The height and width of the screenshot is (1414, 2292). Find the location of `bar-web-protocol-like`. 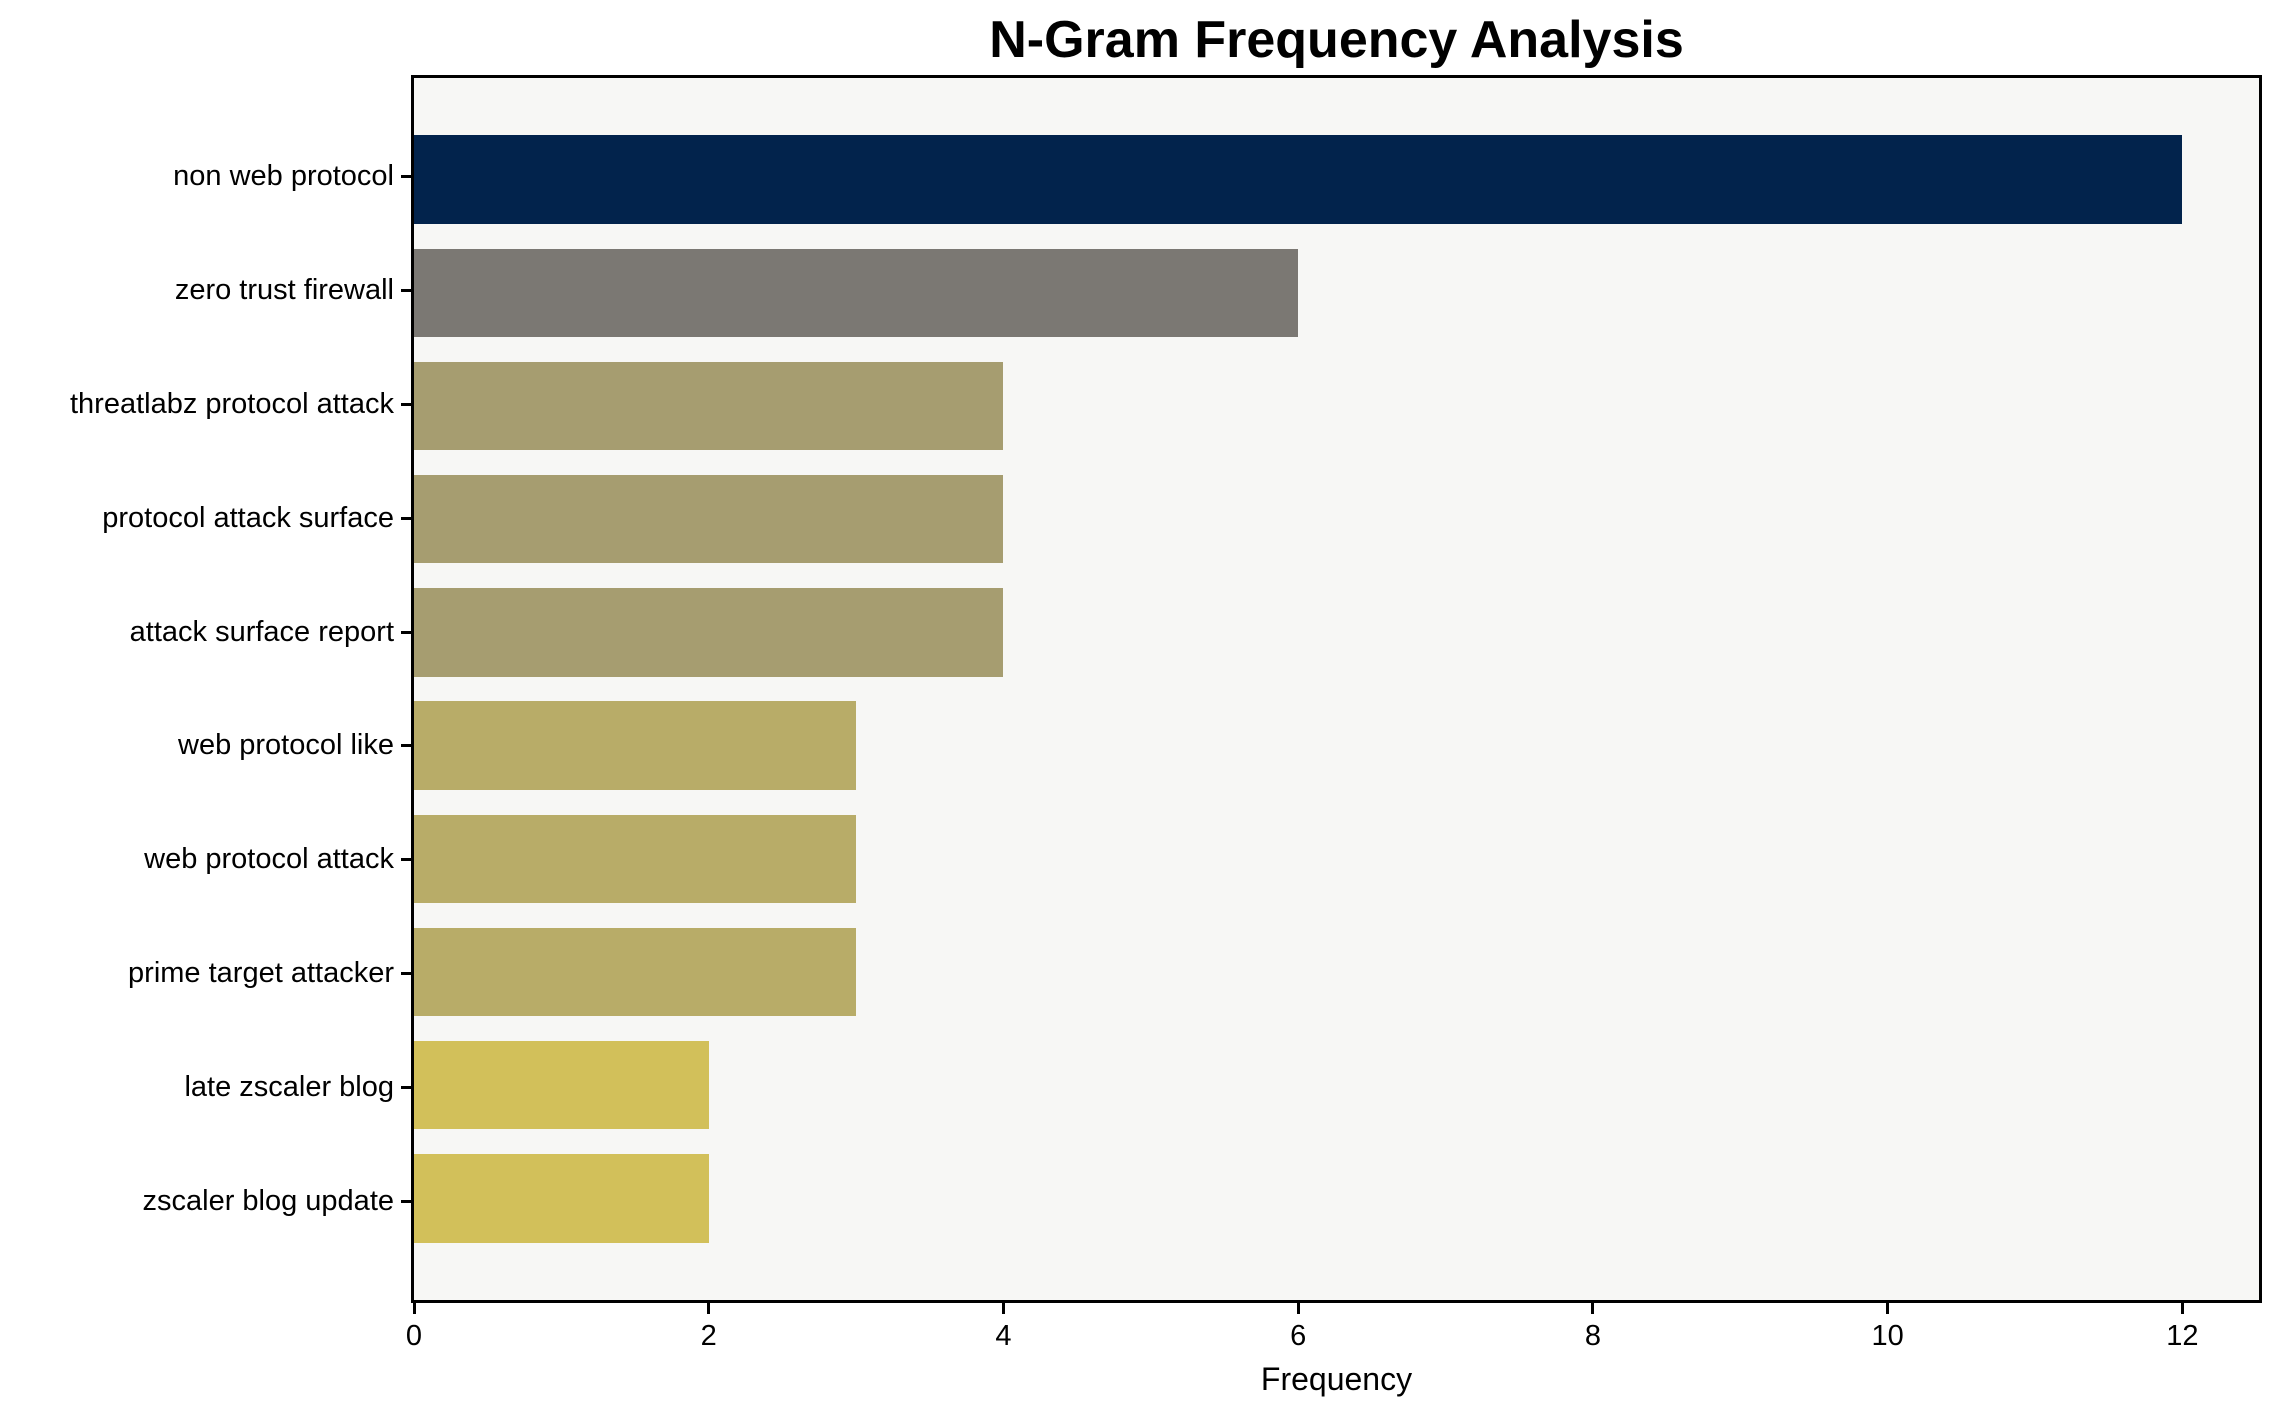

bar-web-protocol-like is located at coordinates (635, 745).